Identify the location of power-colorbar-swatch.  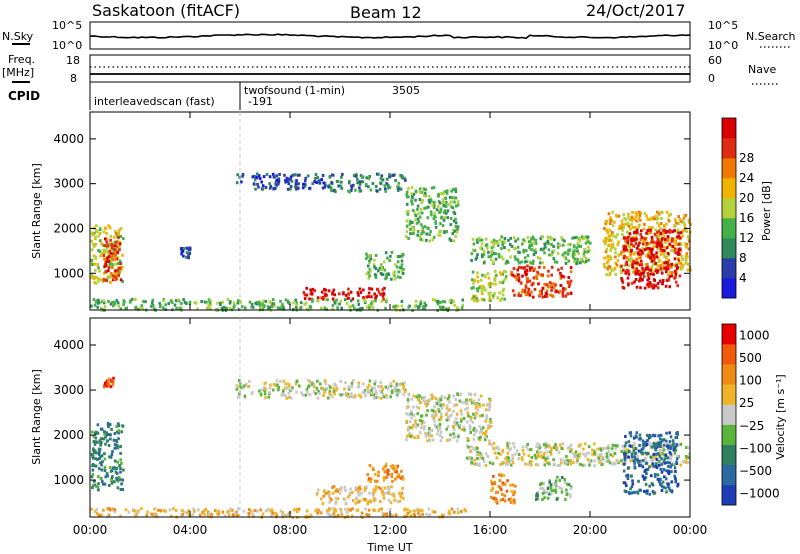
(729, 168).